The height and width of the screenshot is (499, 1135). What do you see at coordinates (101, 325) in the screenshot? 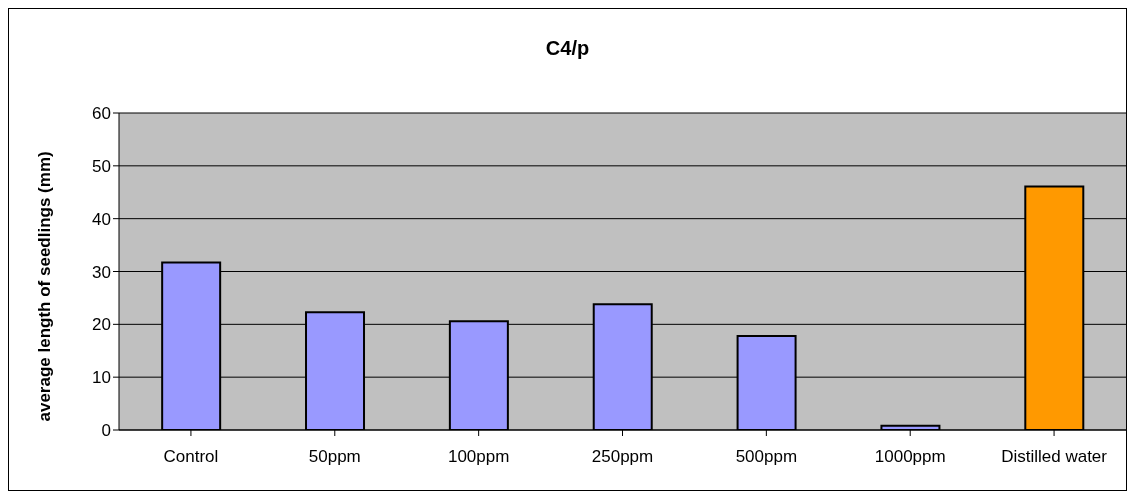
I see `y-tick-label: 20` at bounding box center [101, 325].